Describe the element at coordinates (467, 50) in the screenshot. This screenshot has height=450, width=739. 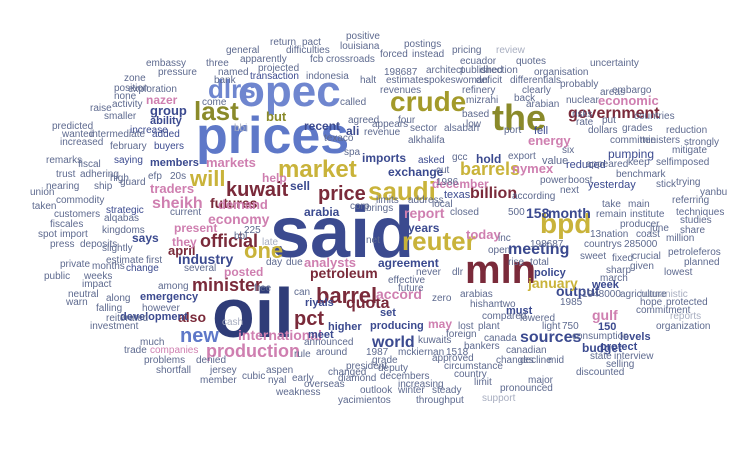
I see `word-pricing: pricing` at that location.